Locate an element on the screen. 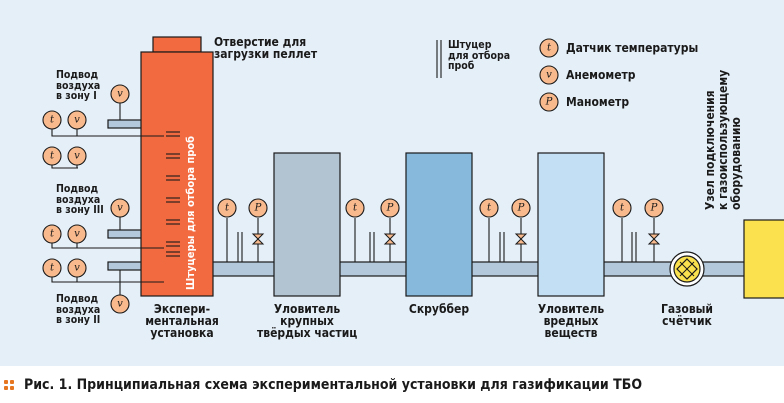 This screenshot has width=784, height=403. legend-temperature-symbol is located at coordinates (549, 48).